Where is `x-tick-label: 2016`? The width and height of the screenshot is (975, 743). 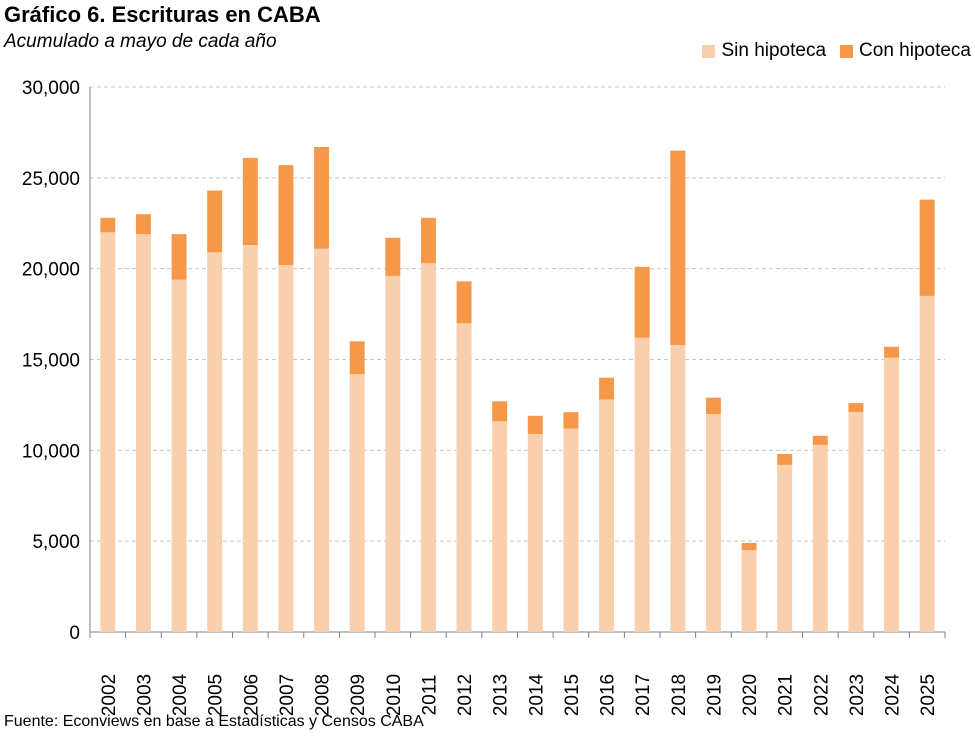 x-tick-label: 2016 is located at coordinates (608, 695).